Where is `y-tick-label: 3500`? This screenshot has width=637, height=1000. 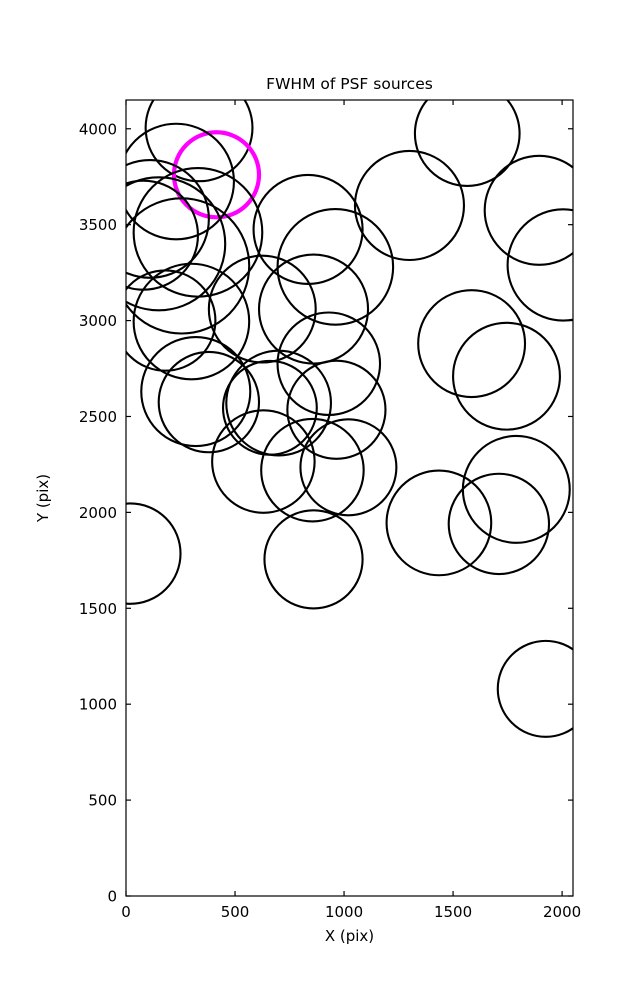 y-tick-label: 3500 is located at coordinates (98, 225).